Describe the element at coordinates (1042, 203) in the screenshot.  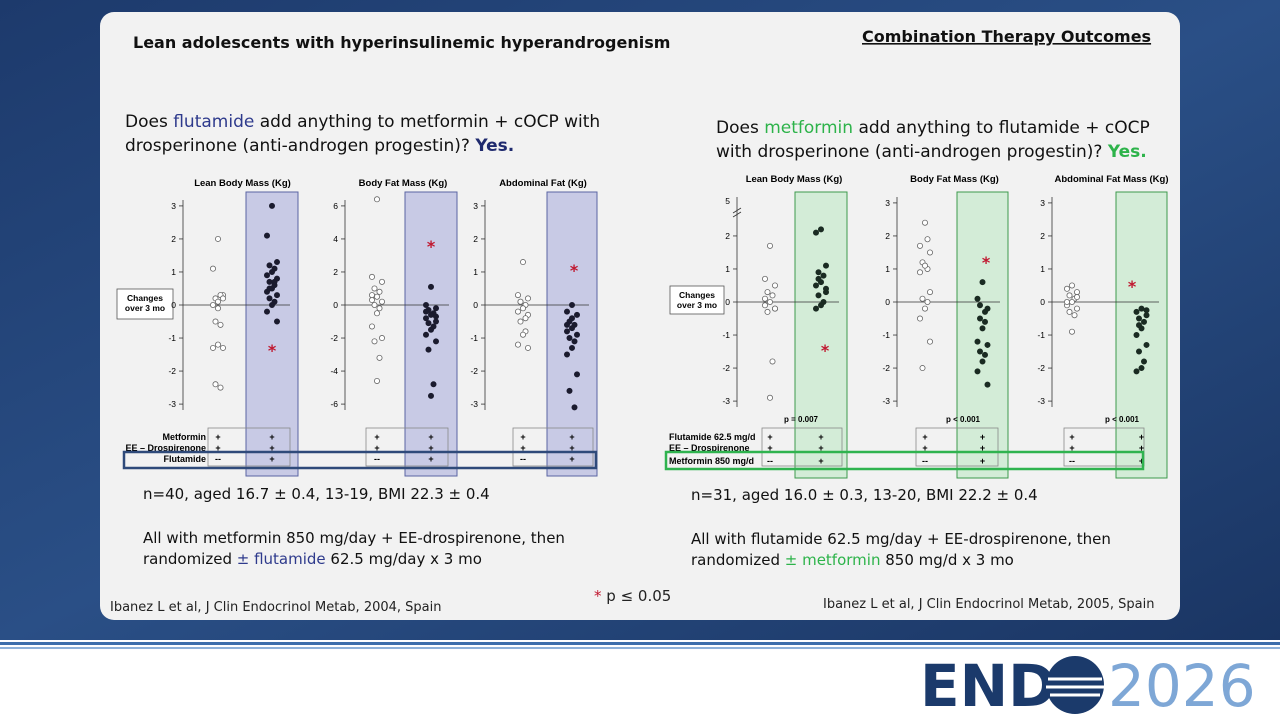
I see `y-tick-label: 3` at that location.